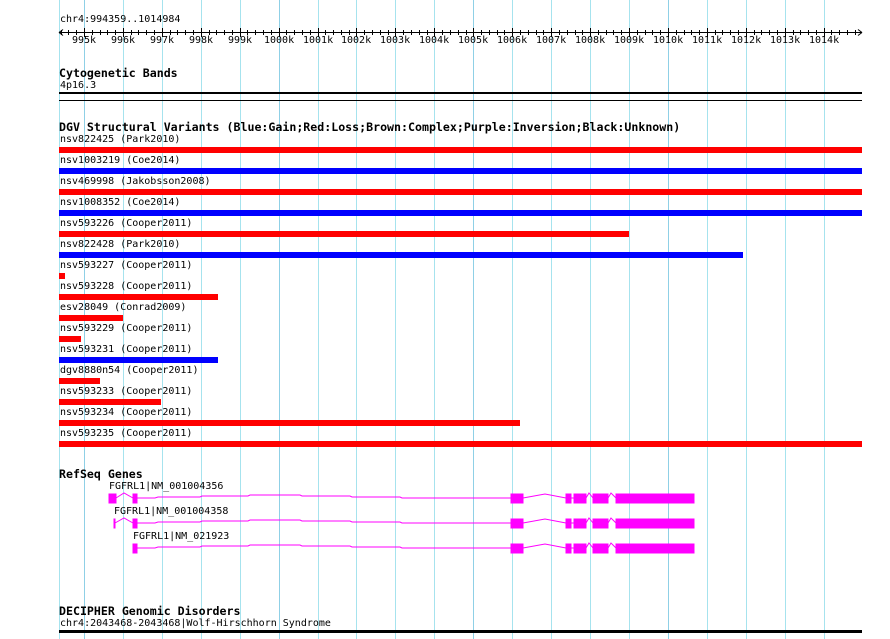 This screenshot has width=890, height=639. What do you see at coordinates (120, 202) in the screenshot?
I see `variant-label: nsv1008352 (Coe2014)` at bounding box center [120, 202].